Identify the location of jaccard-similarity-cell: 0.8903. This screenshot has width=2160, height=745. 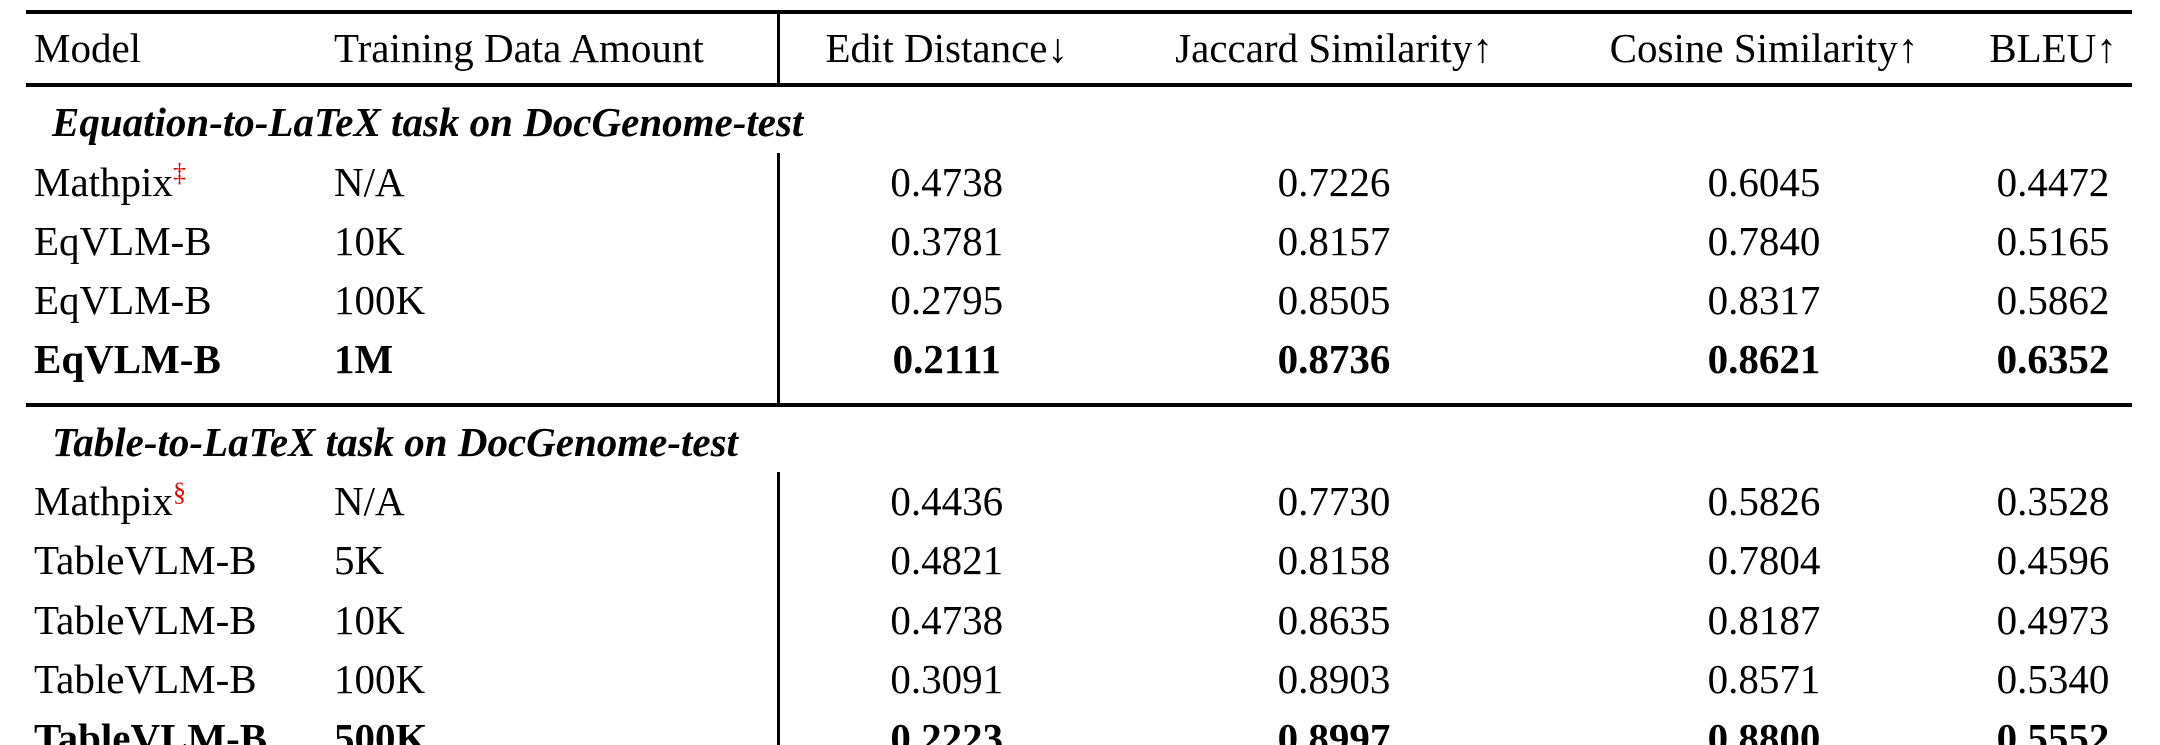
(1334, 678).